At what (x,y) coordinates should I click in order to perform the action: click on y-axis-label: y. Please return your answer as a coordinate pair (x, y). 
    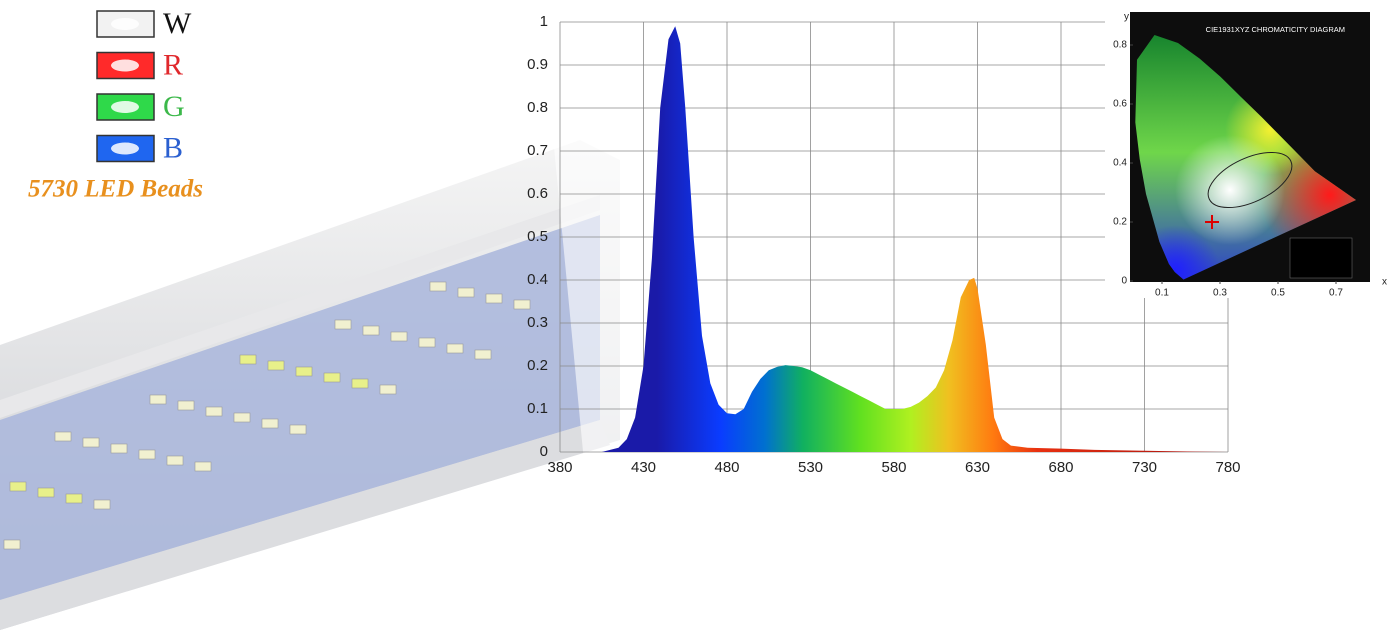
    Looking at the image, I should click on (1126, 17).